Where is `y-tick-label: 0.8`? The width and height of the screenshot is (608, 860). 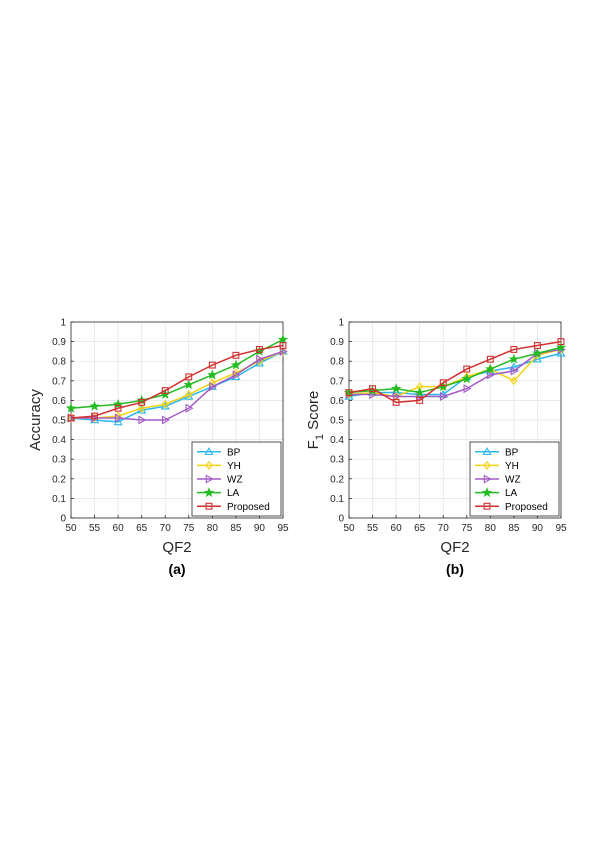
y-tick-label: 0.8 is located at coordinates (59, 362).